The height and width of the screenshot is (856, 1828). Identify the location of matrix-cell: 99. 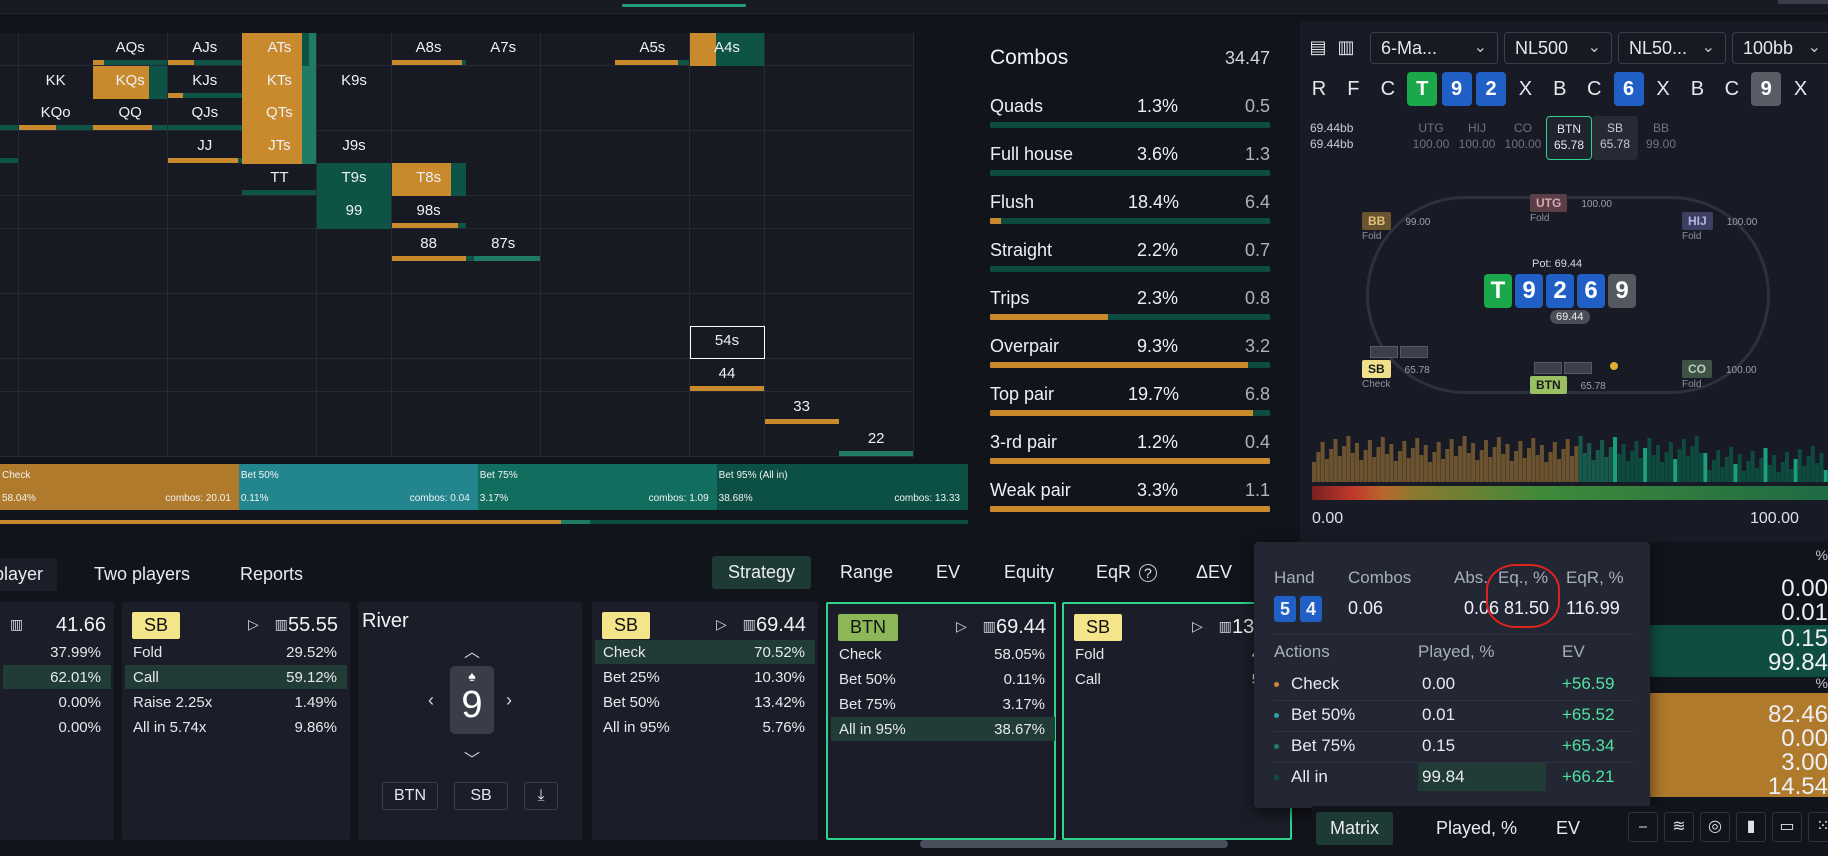
(354, 212).